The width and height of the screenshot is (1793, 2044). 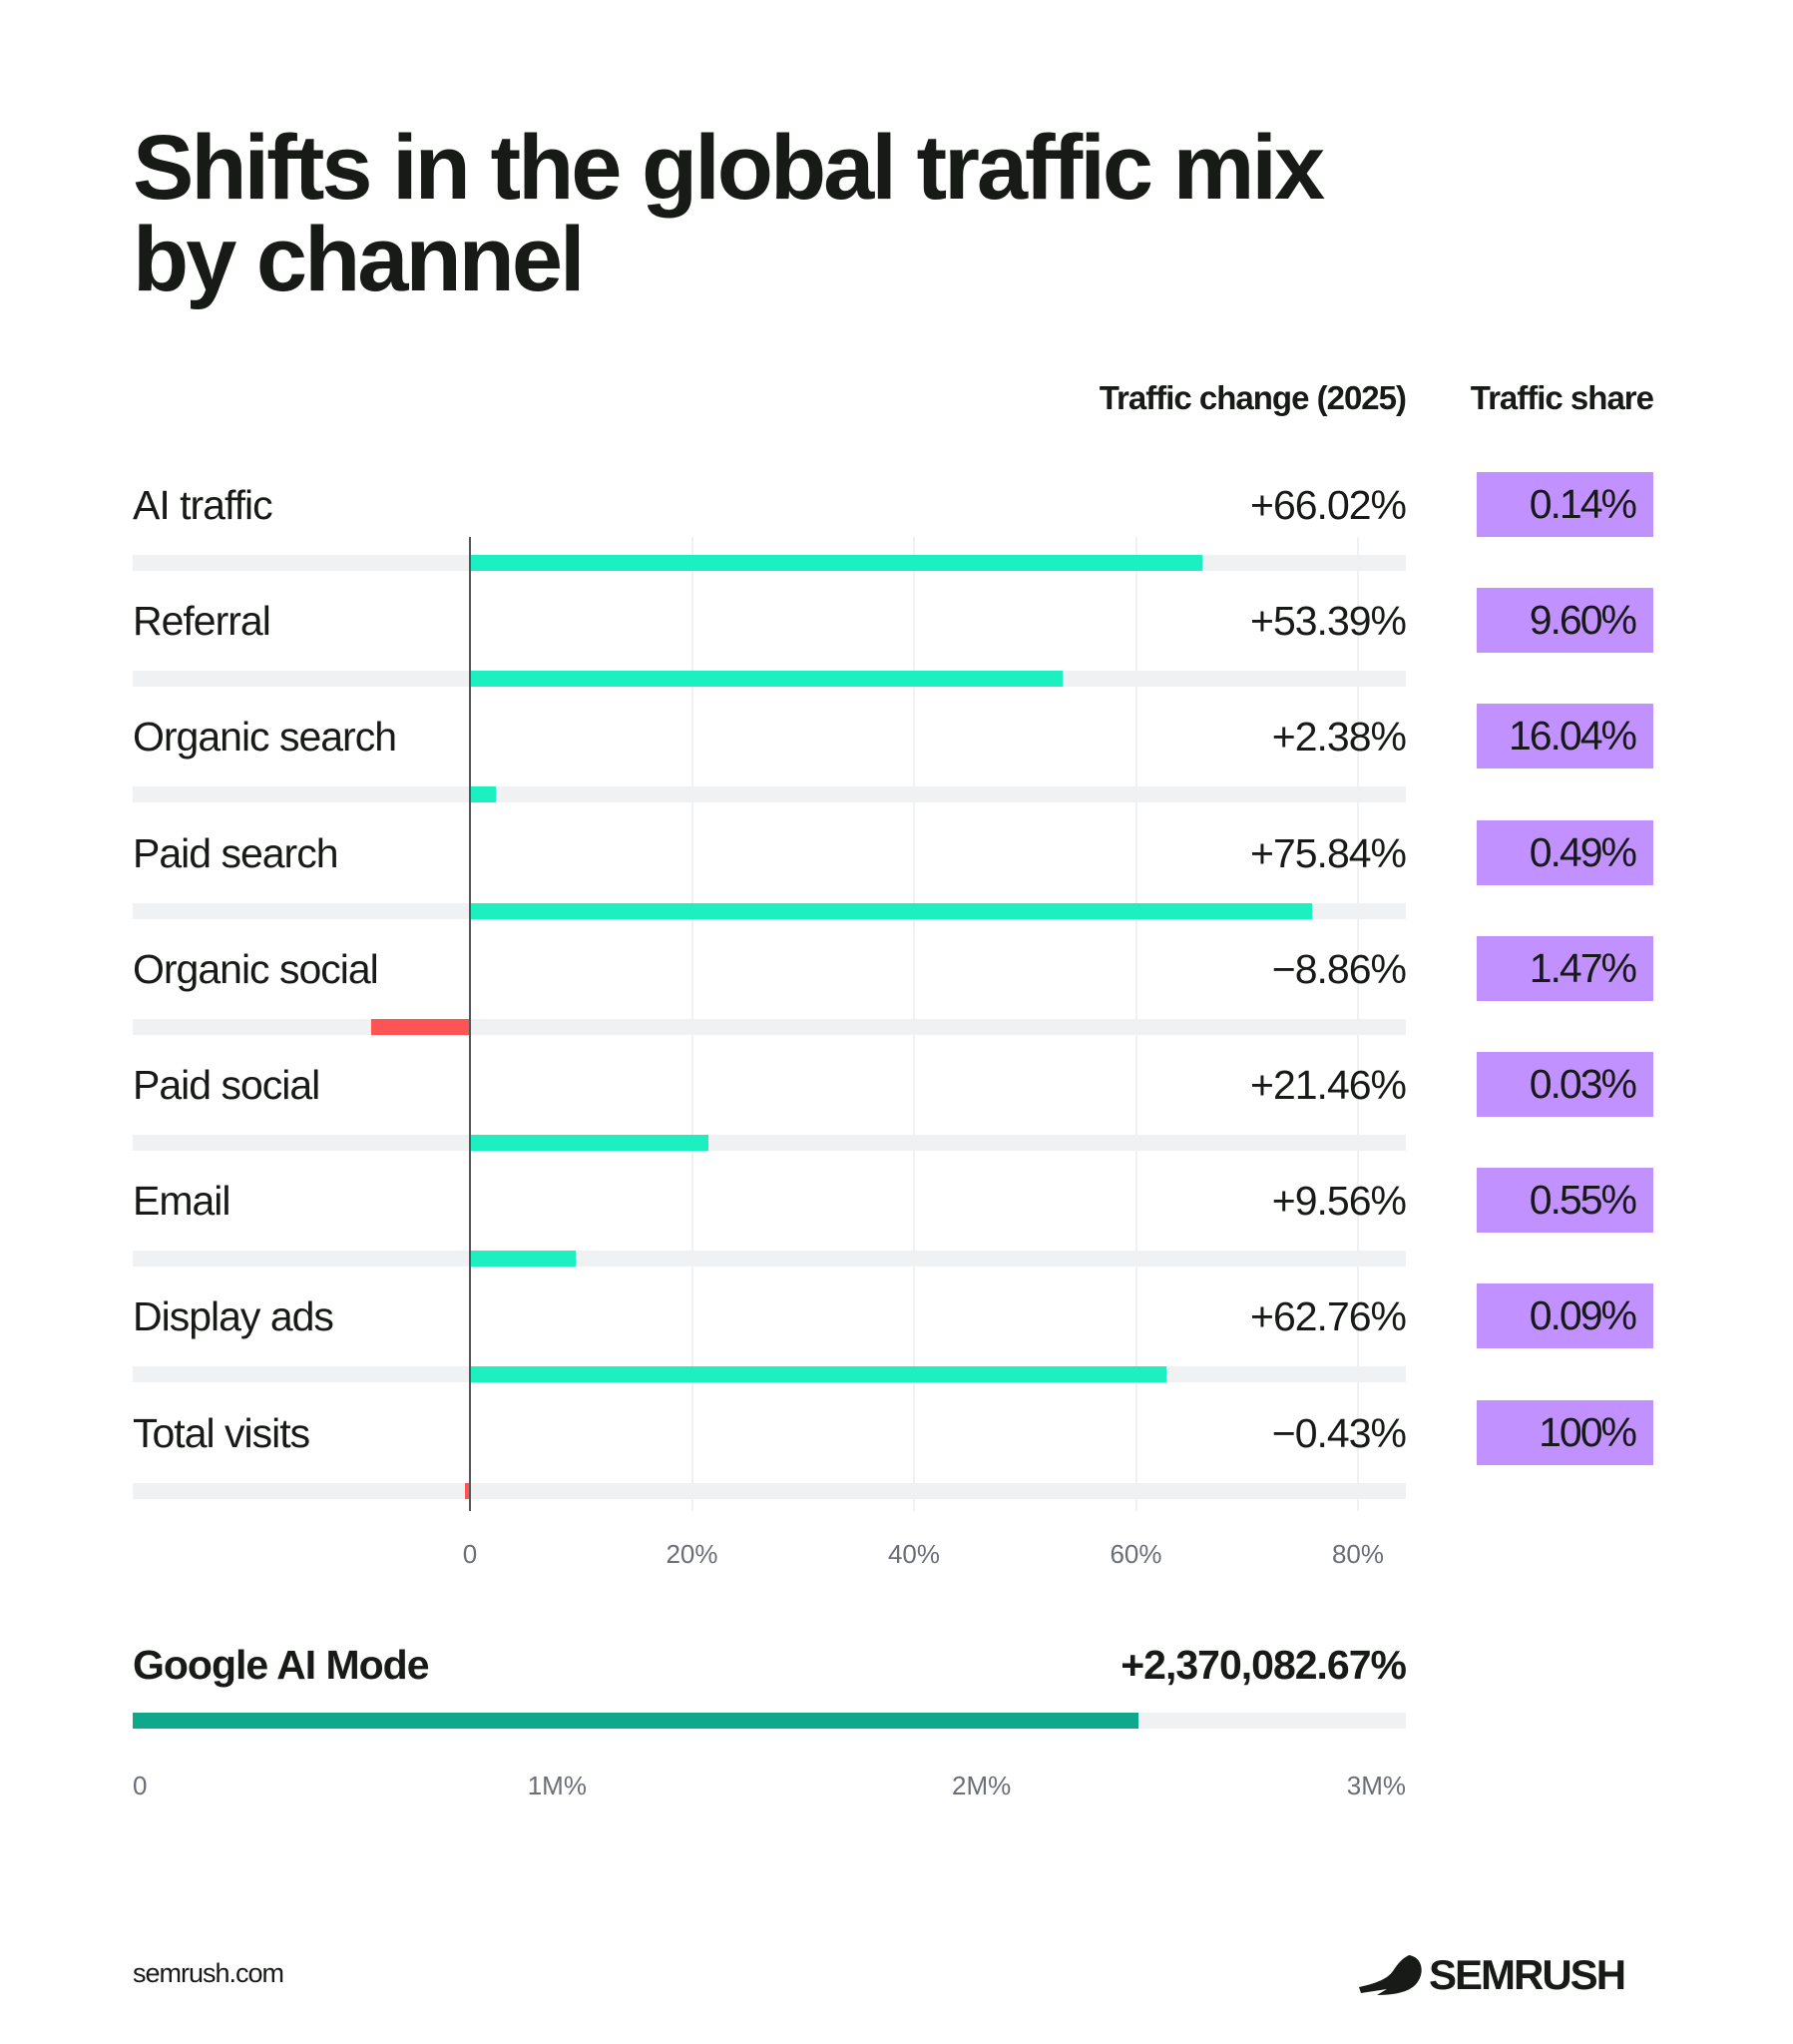 What do you see at coordinates (1339, 1201) in the screenshot?
I see `value-label: +9.56%` at bounding box center [1339, 1201].